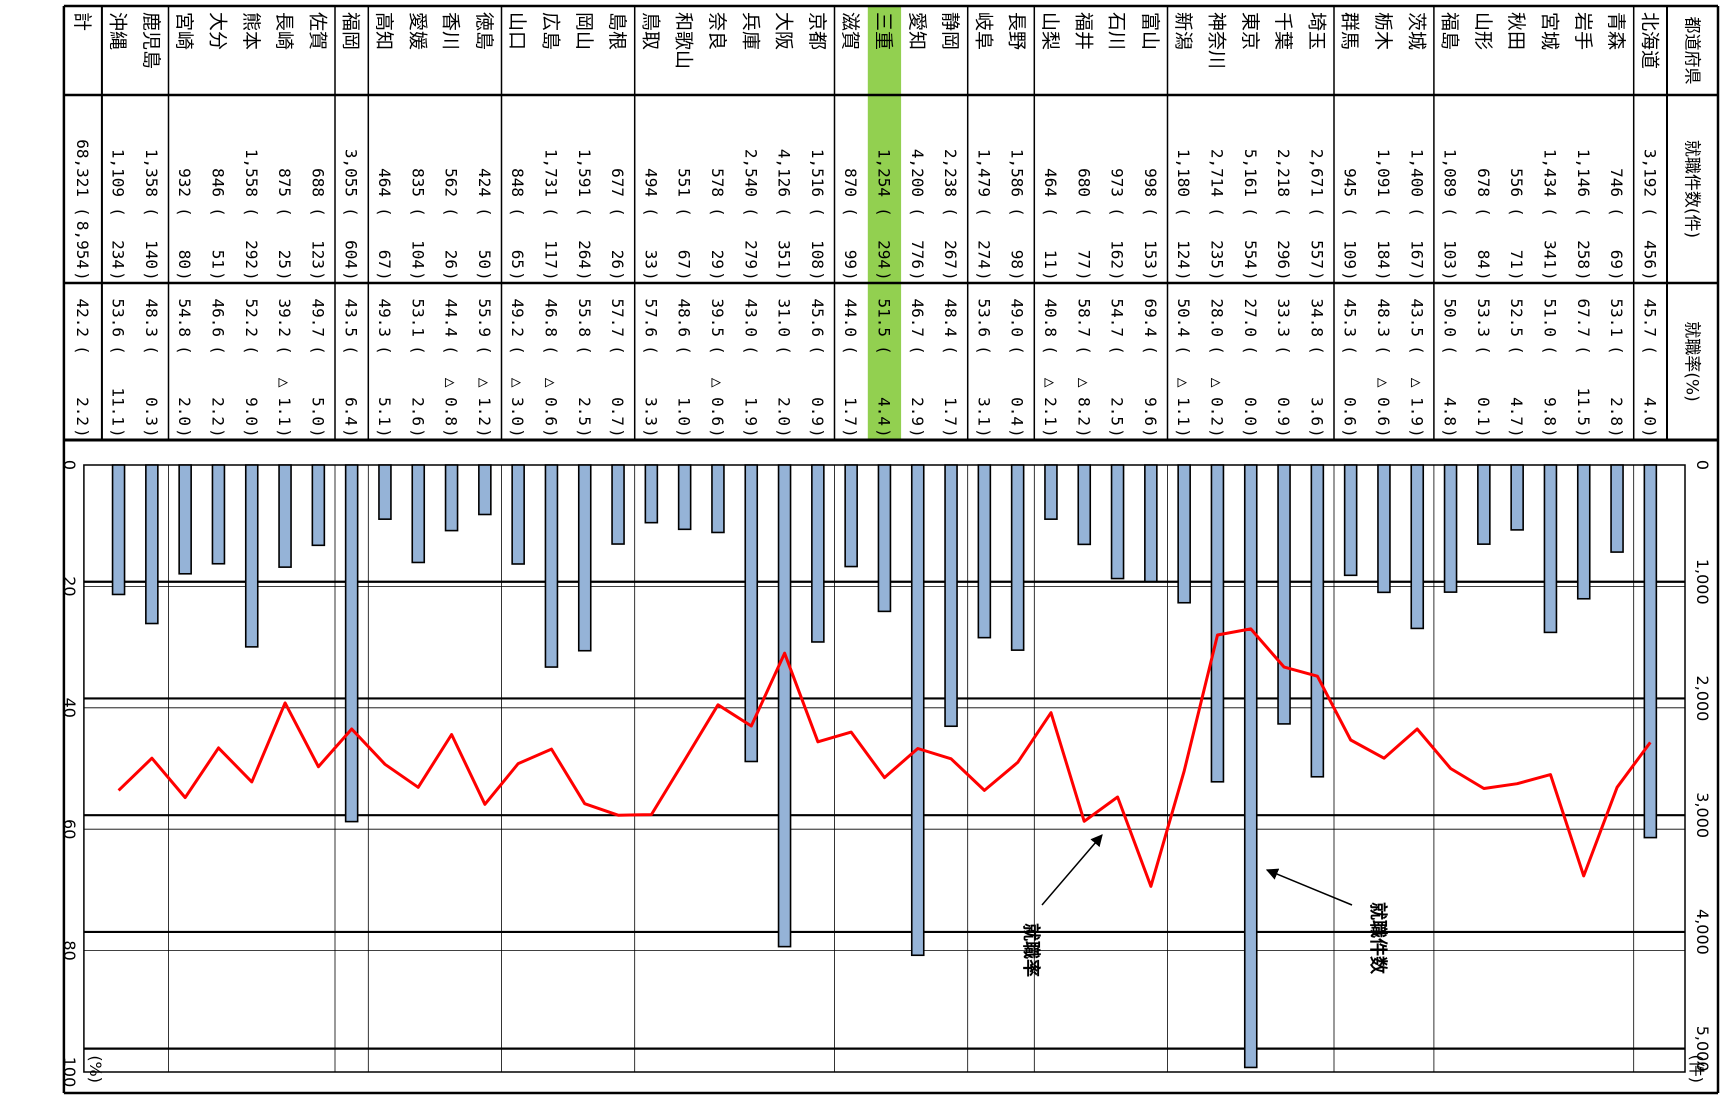 The height and width of the screenshot is (1099, 1722). What do you see at coordinates (1150, 31) in the screenshot?
I see `prefecture-name: 富山` at bounding box center [1150, 31].